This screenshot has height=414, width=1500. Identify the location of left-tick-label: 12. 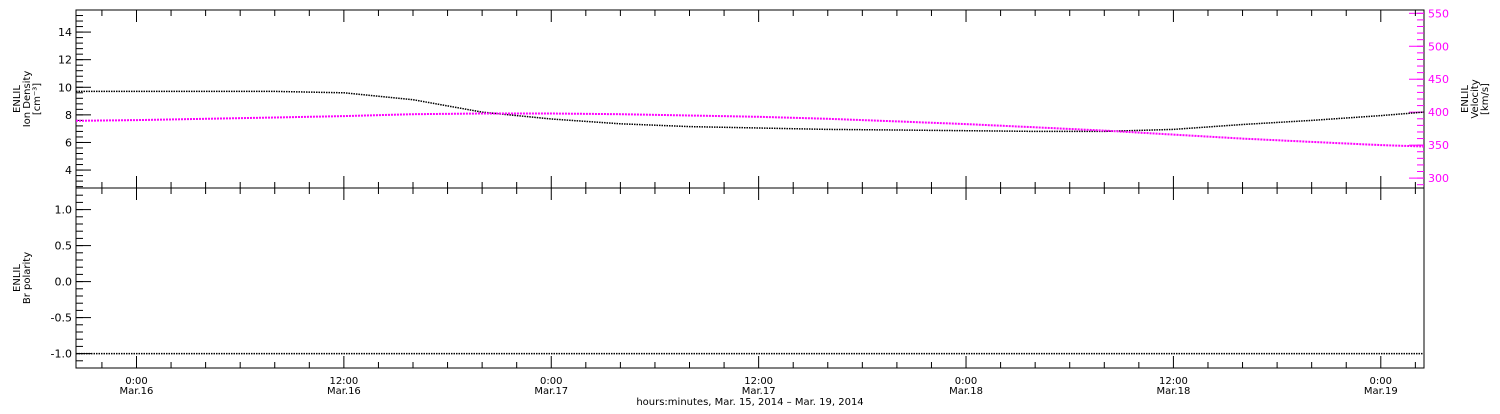
(65, 60).